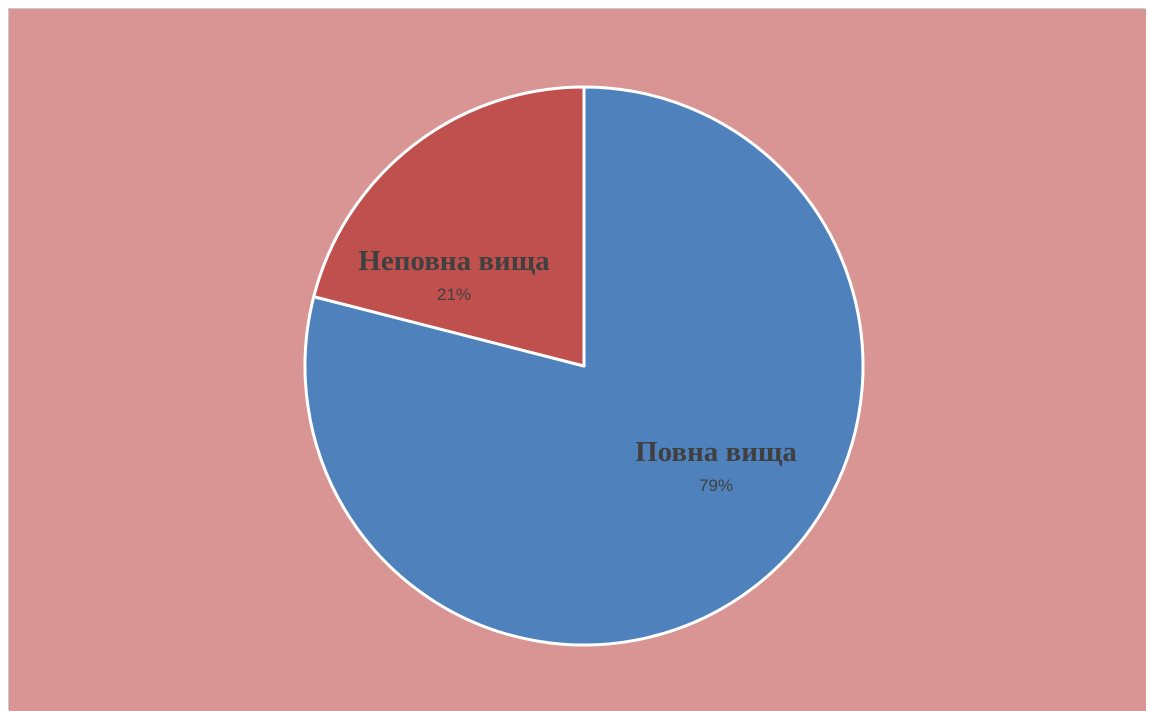  What do you see at coordinates (577, 370) in the screenshot?
I see `pie-labels: Повна вища 79% Неповна вища 21%` at bounding box center [577, 370].